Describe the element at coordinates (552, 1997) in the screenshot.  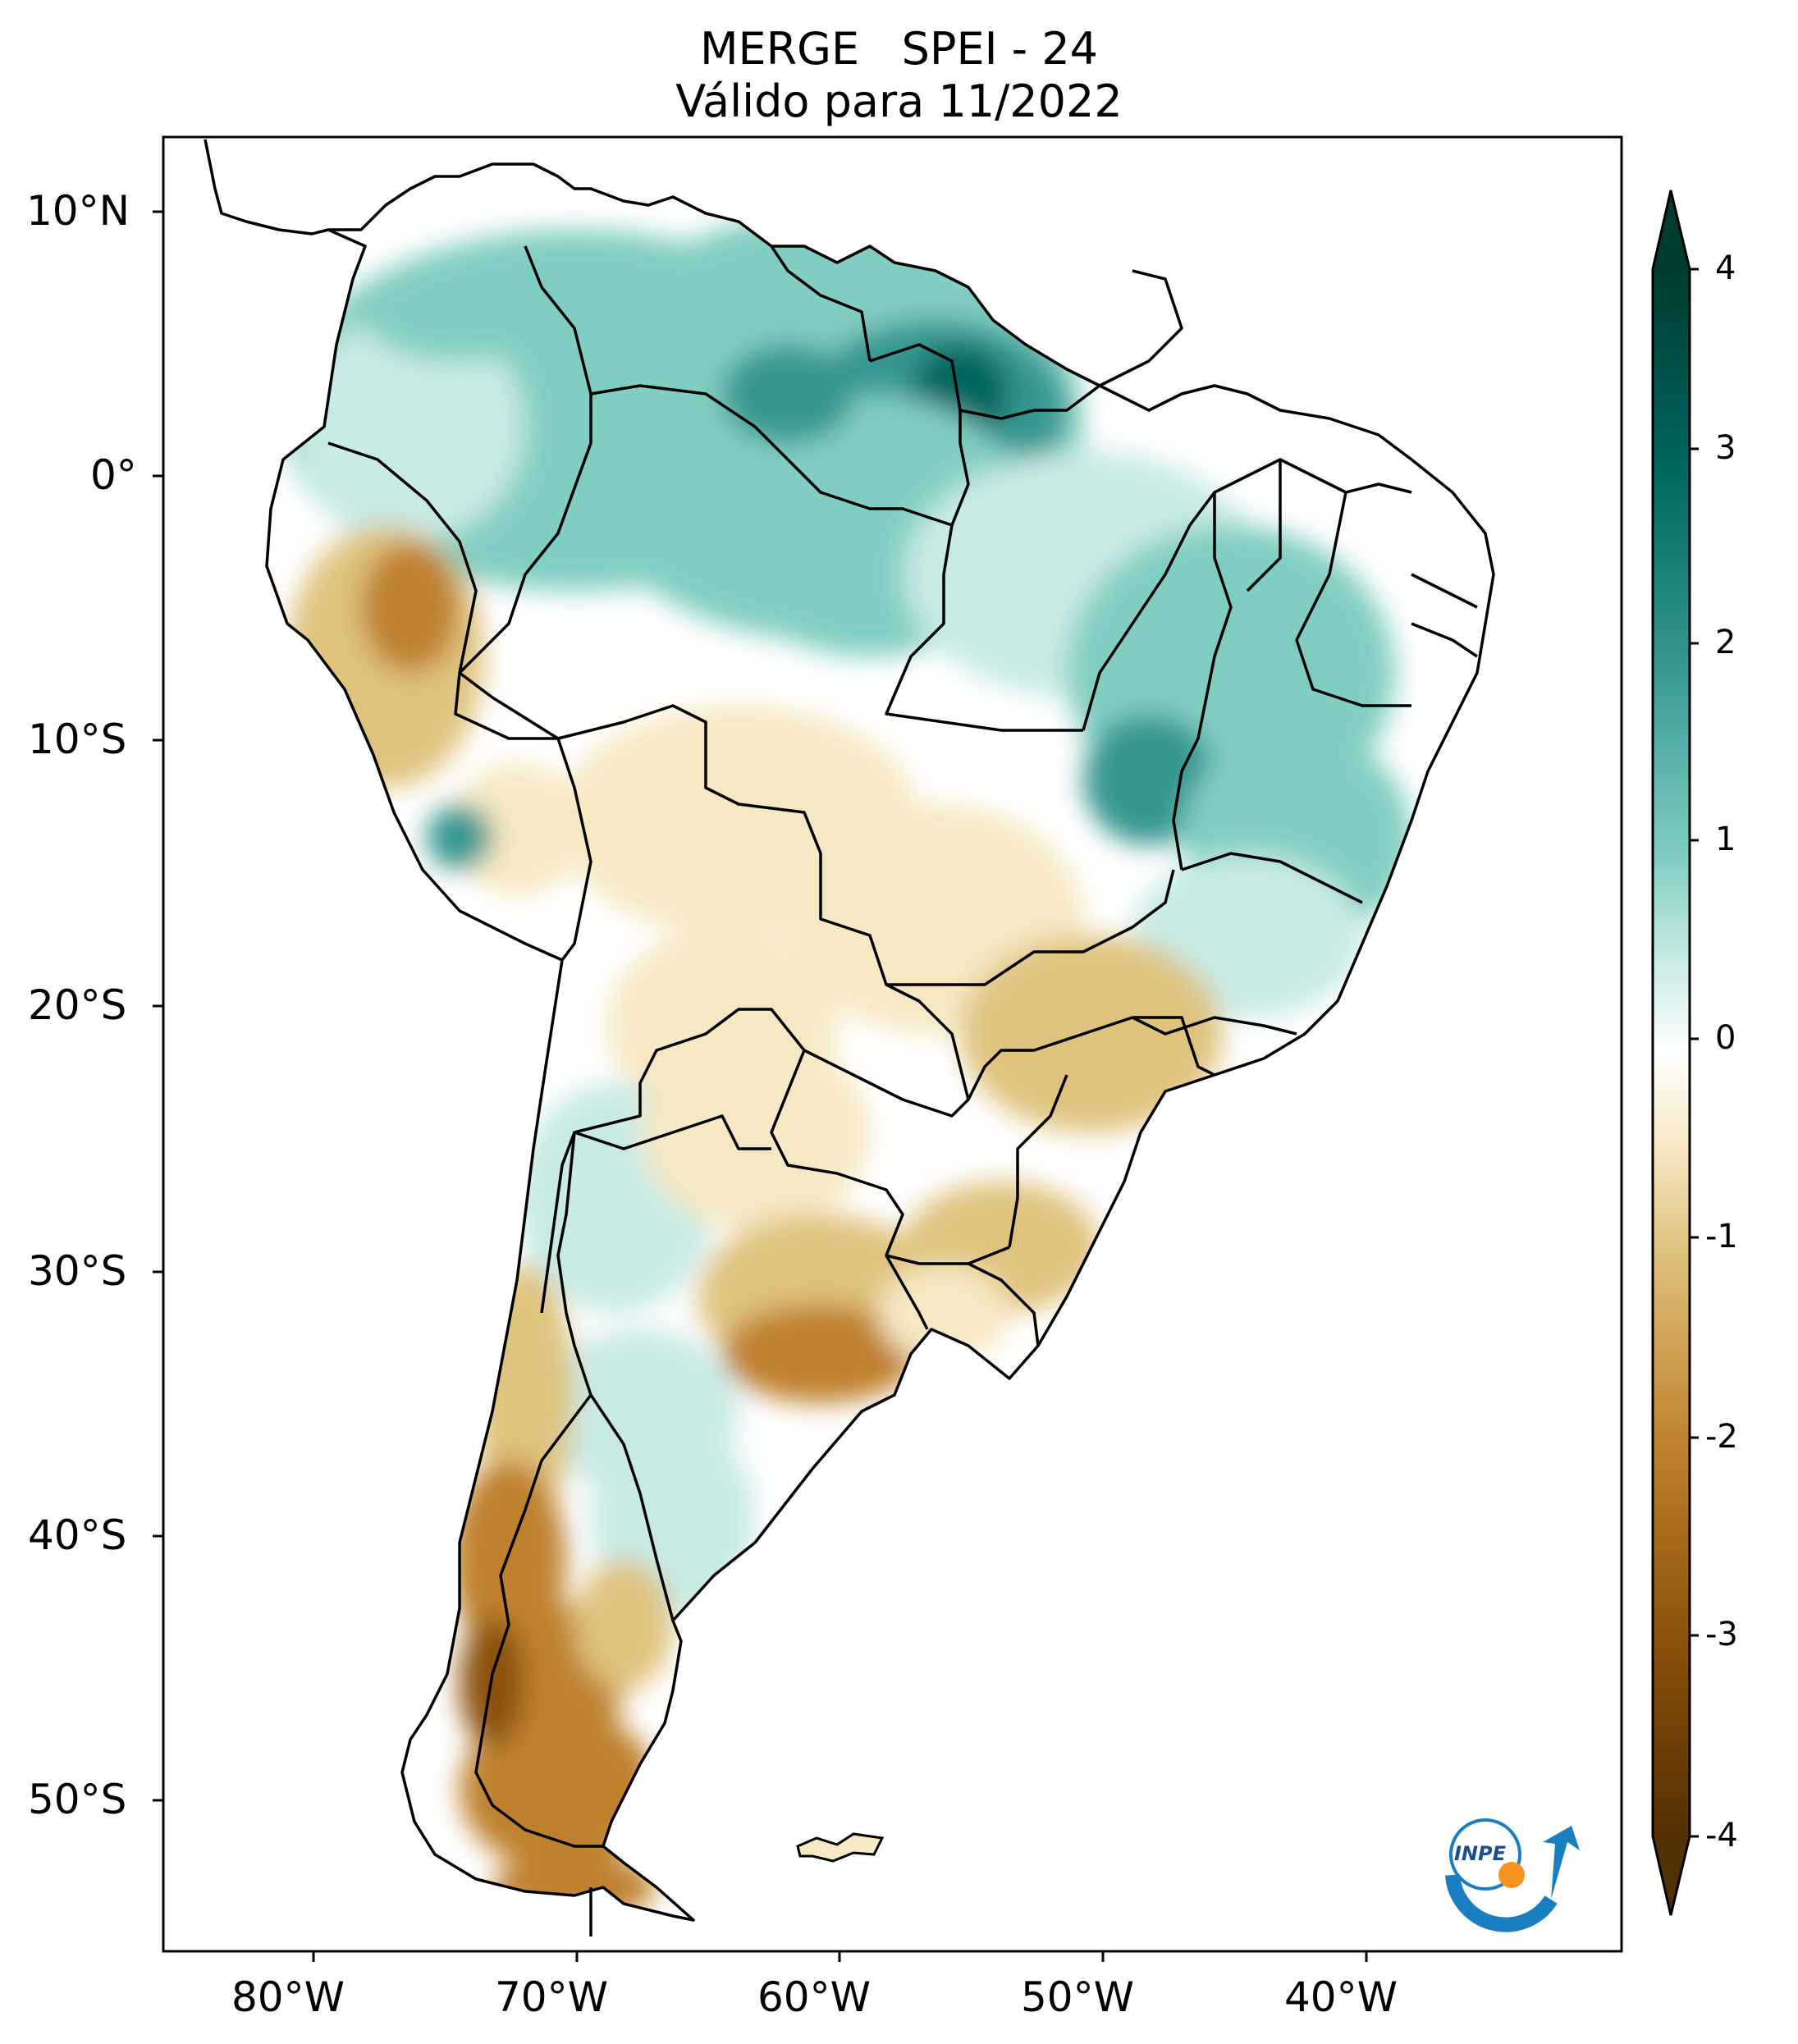
I see `x-tick-70w: 70°W` at that location.